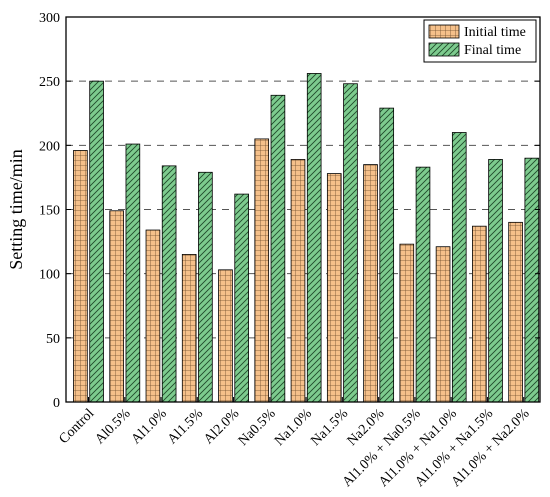  I want to click on y-axis-title: Setting time/min, so click(16, 209).